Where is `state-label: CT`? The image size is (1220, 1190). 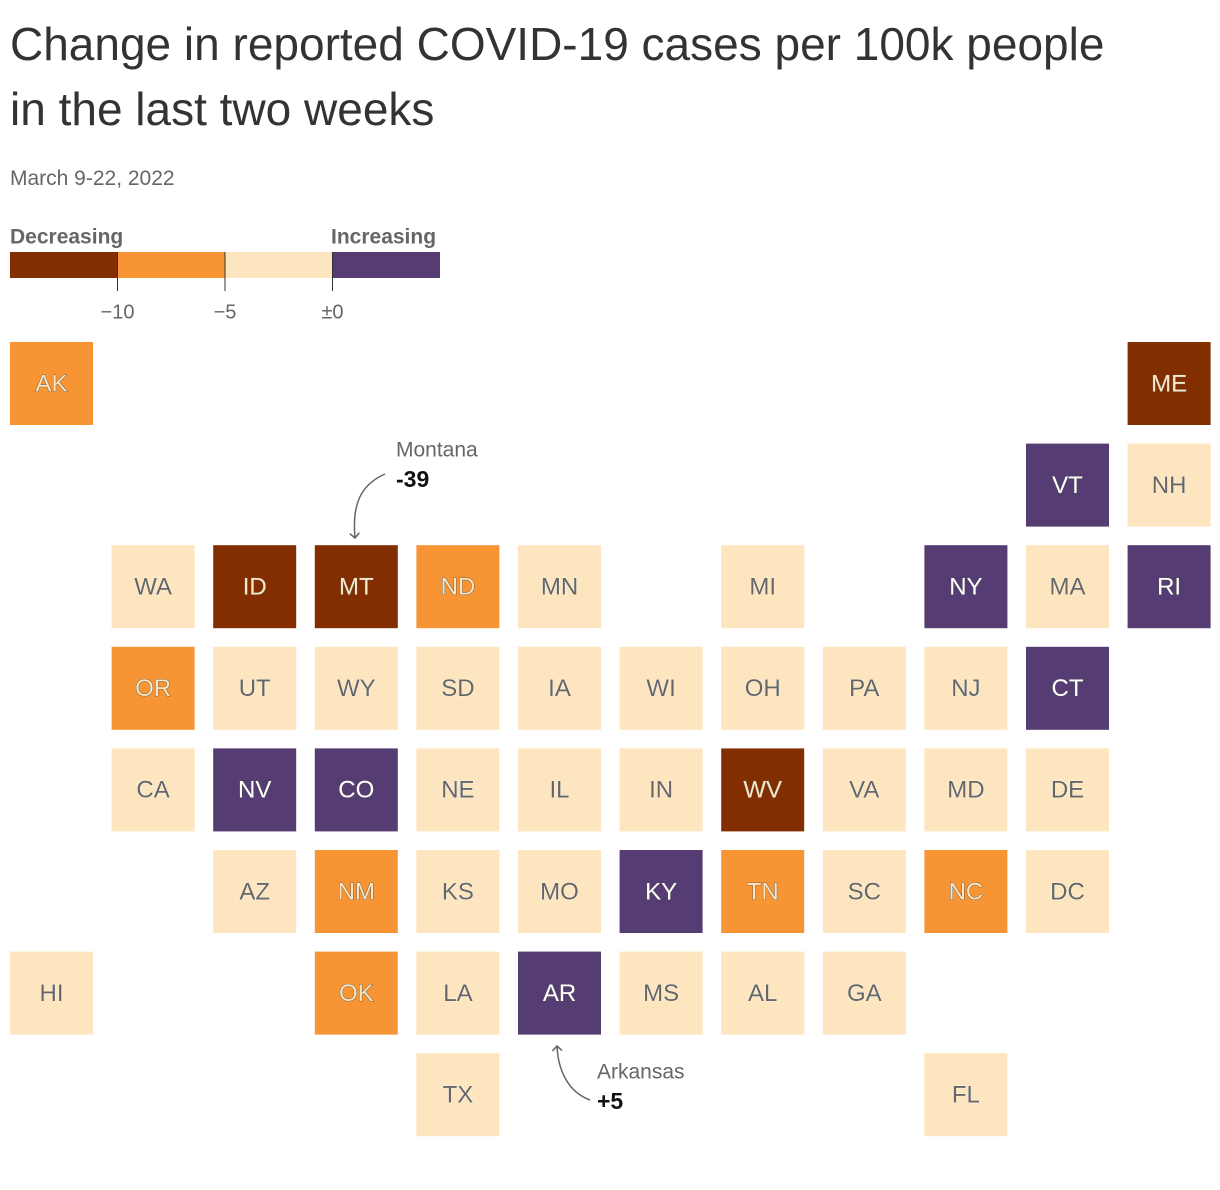
state-label: CT is located at coordinates (1068, 688).